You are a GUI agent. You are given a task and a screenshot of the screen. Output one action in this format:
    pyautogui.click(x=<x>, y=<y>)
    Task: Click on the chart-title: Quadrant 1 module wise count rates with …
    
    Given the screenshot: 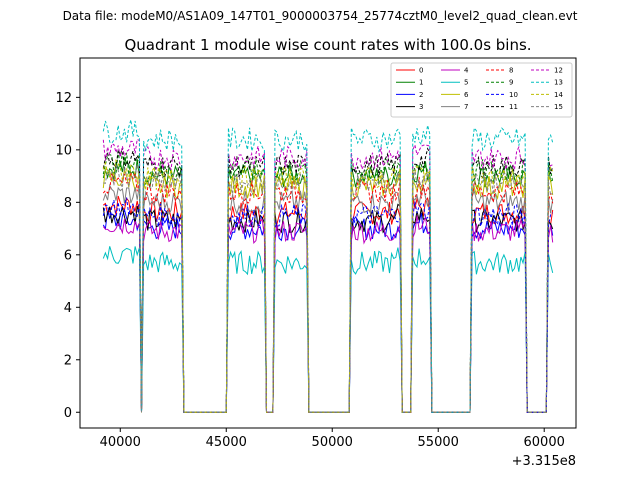 What is the action you would take?
    pyautogui.click(x=327, y=45)
    